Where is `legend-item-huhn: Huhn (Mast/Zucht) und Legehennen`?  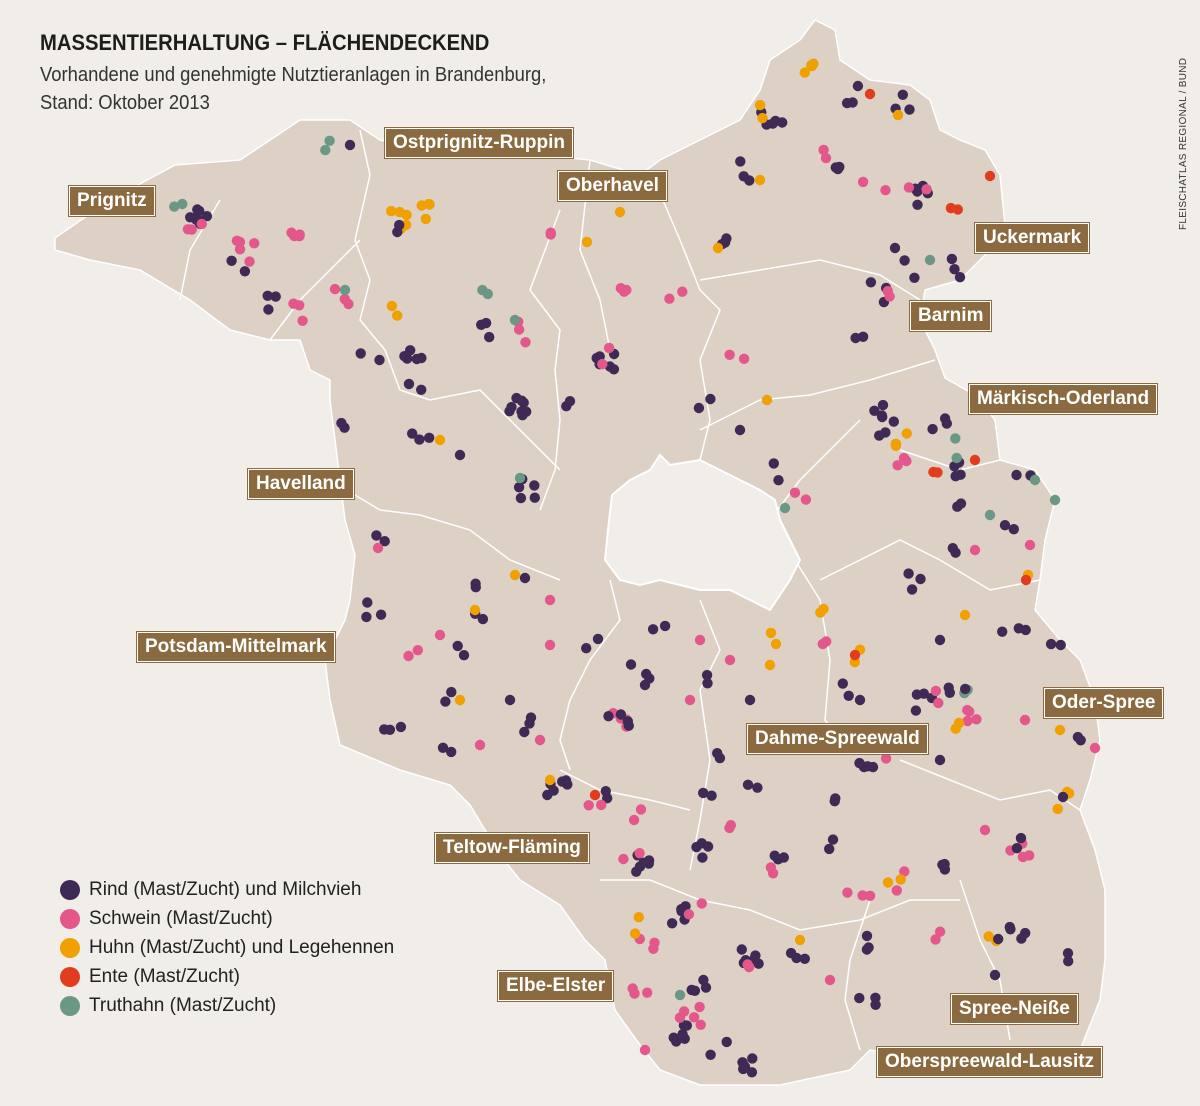
legend-item-huhn: Huhn (Mast/Zucht) und Legehennen is located at coordinates (227, 947).